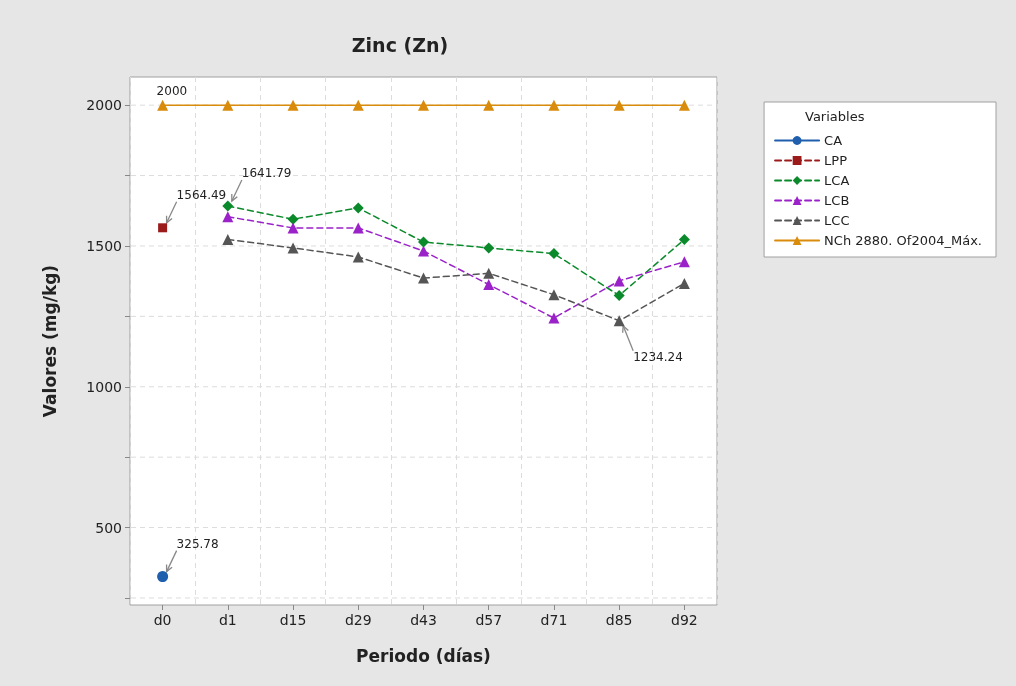 This screenshot has width=1016, height=686. I want to click on x-tick-label: d71, so click(554, 620).